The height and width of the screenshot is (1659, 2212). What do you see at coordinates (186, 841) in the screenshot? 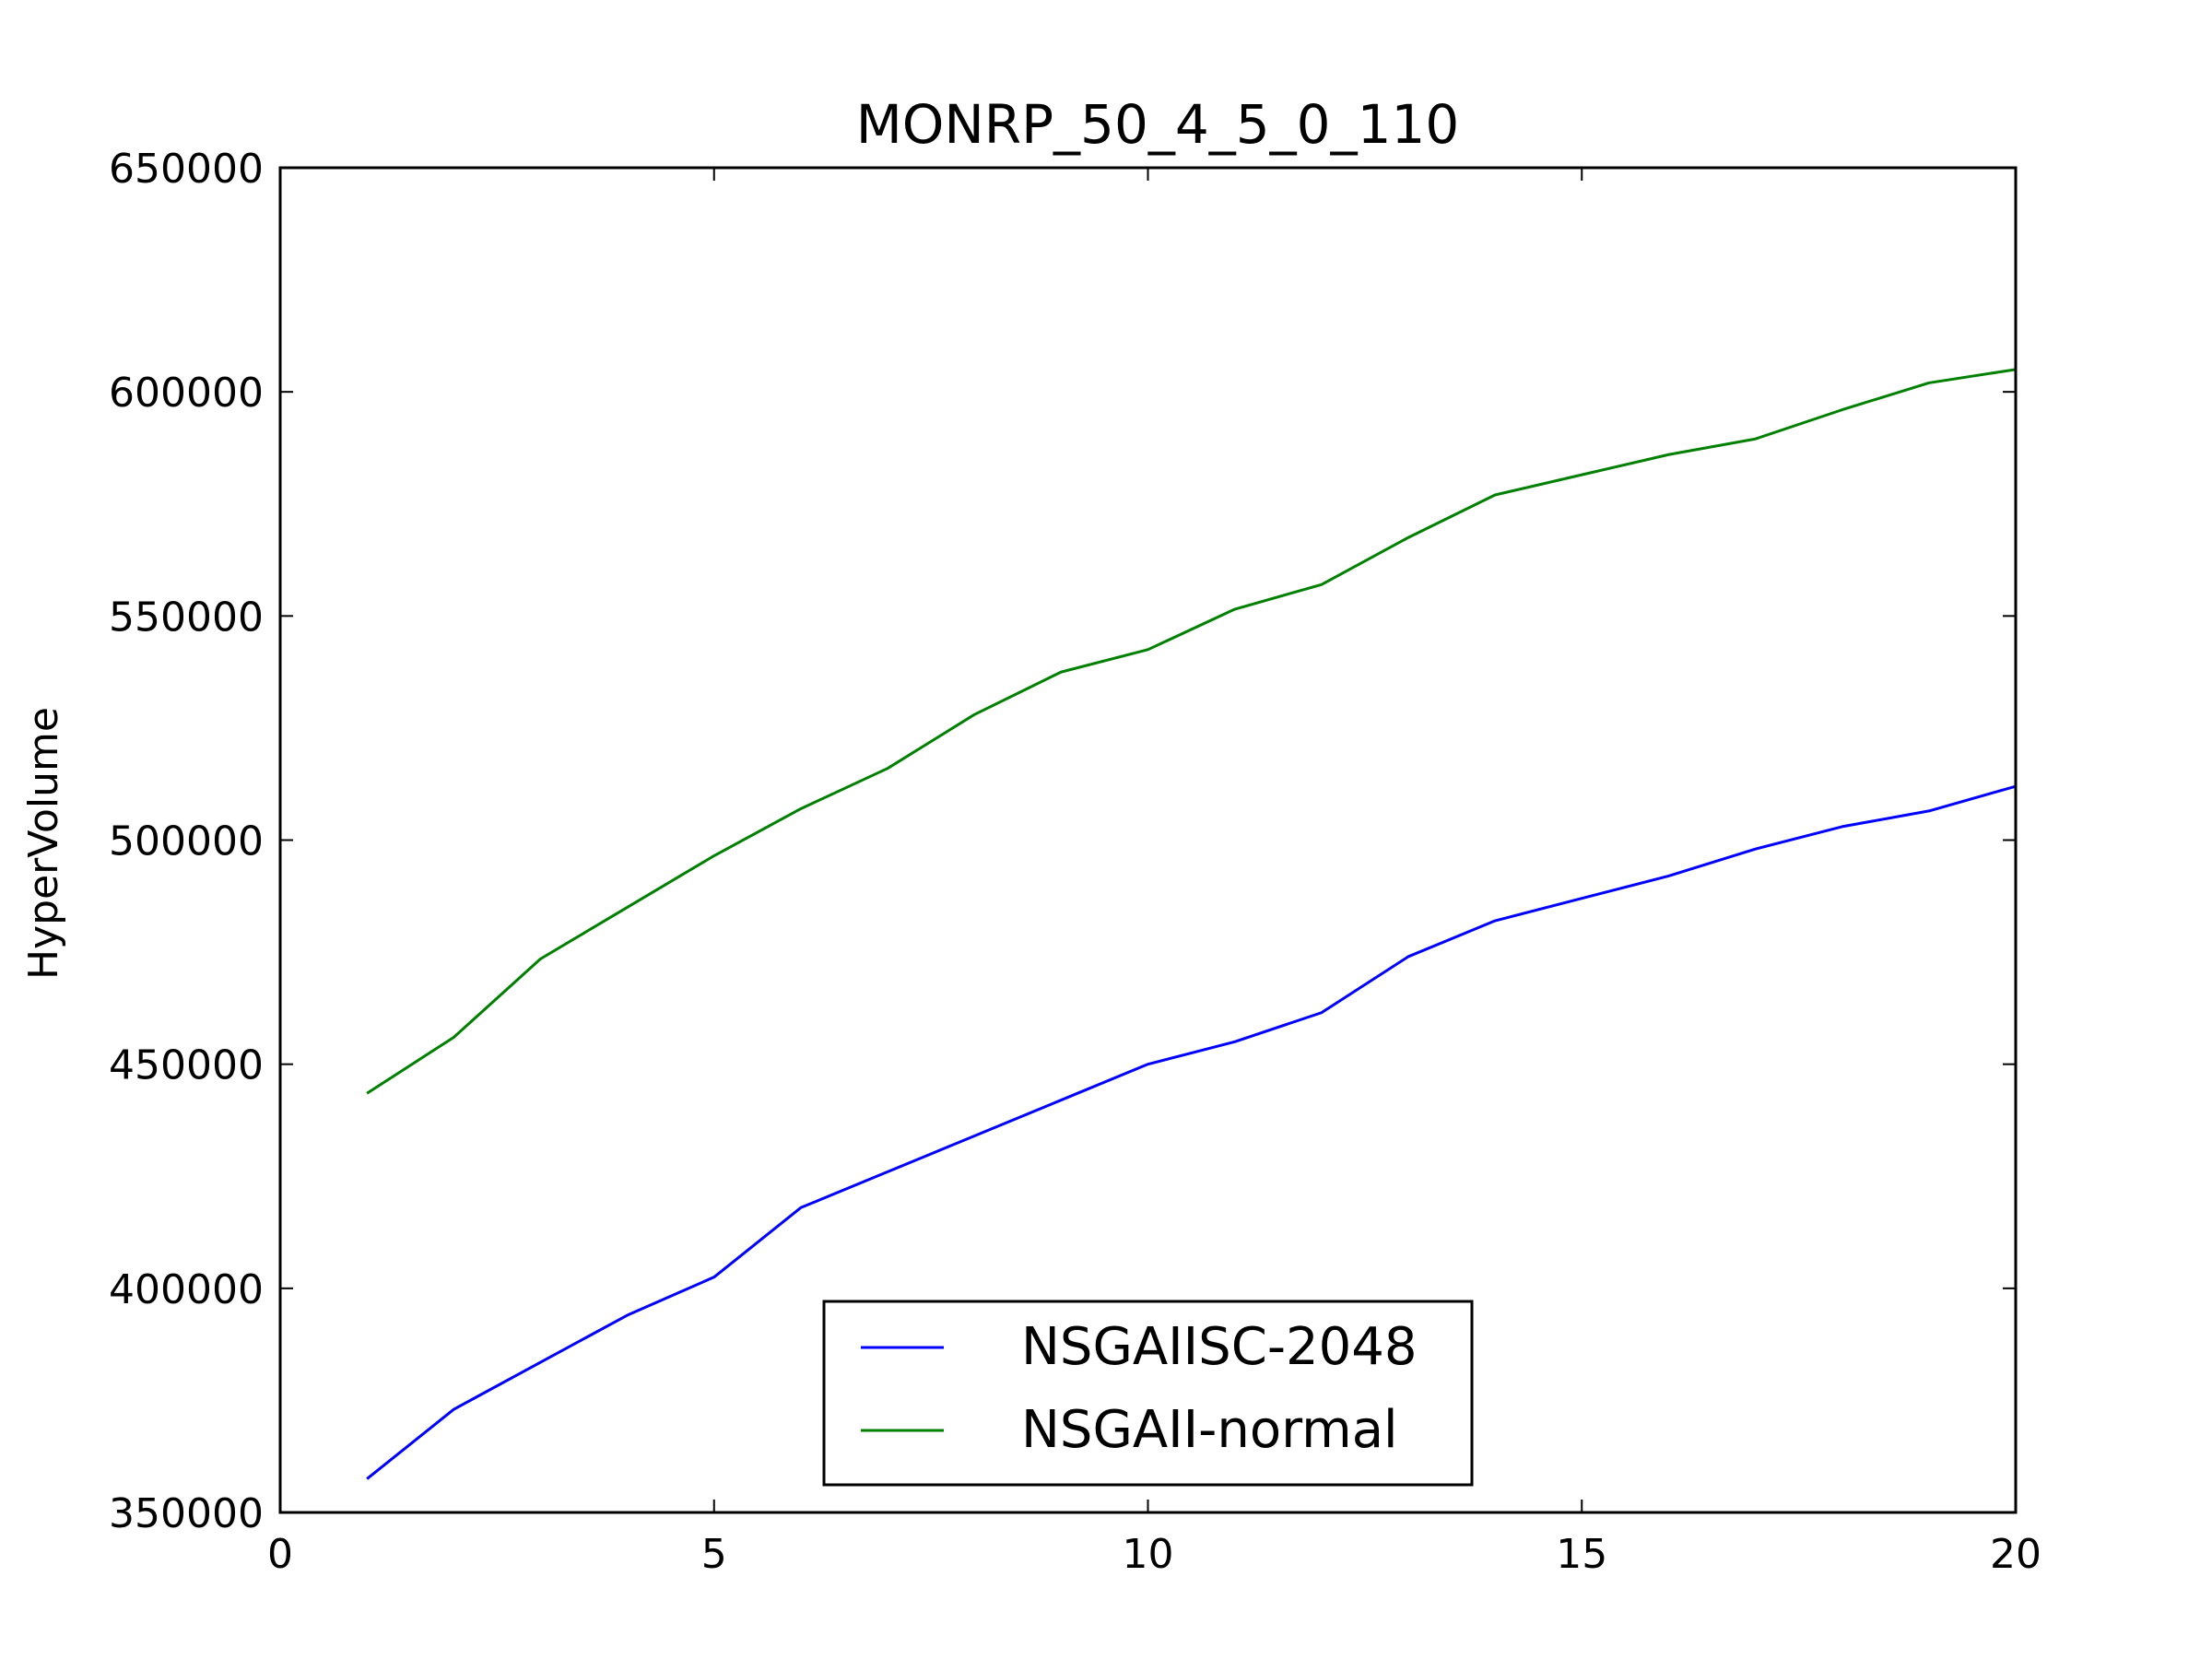
I see `y-tick-label: 500000` at bounding box center [186, 841].